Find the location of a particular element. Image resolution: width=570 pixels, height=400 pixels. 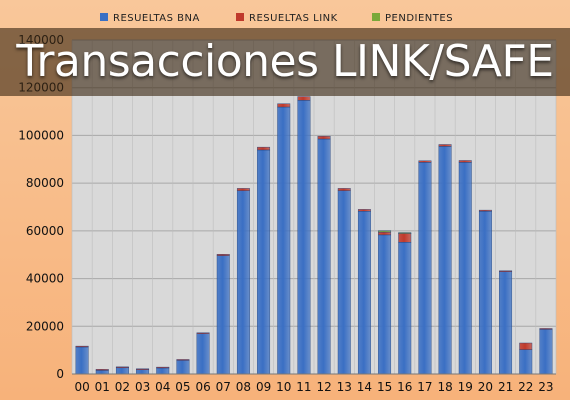

legend-label: PENDIENTES is located at coordinates (419, 18).